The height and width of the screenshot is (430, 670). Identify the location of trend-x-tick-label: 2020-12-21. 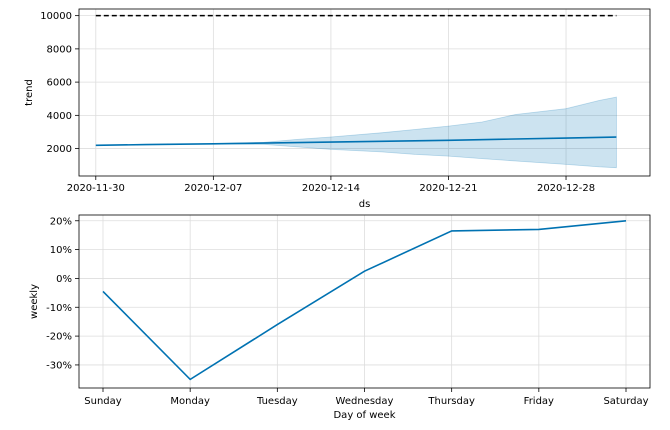
(448, 188).